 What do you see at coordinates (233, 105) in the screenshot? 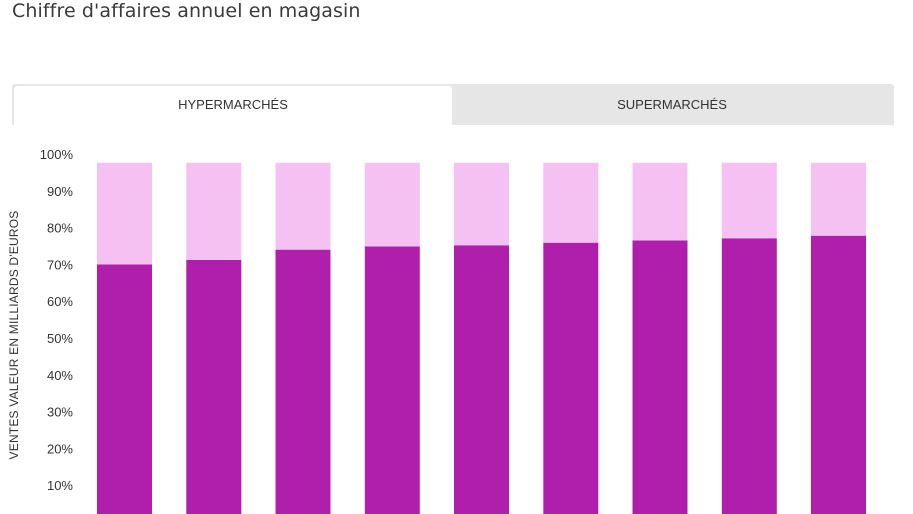
I see `tab-hypermarches: HYPERMARCHÉS` at bounding box center [233, 105].